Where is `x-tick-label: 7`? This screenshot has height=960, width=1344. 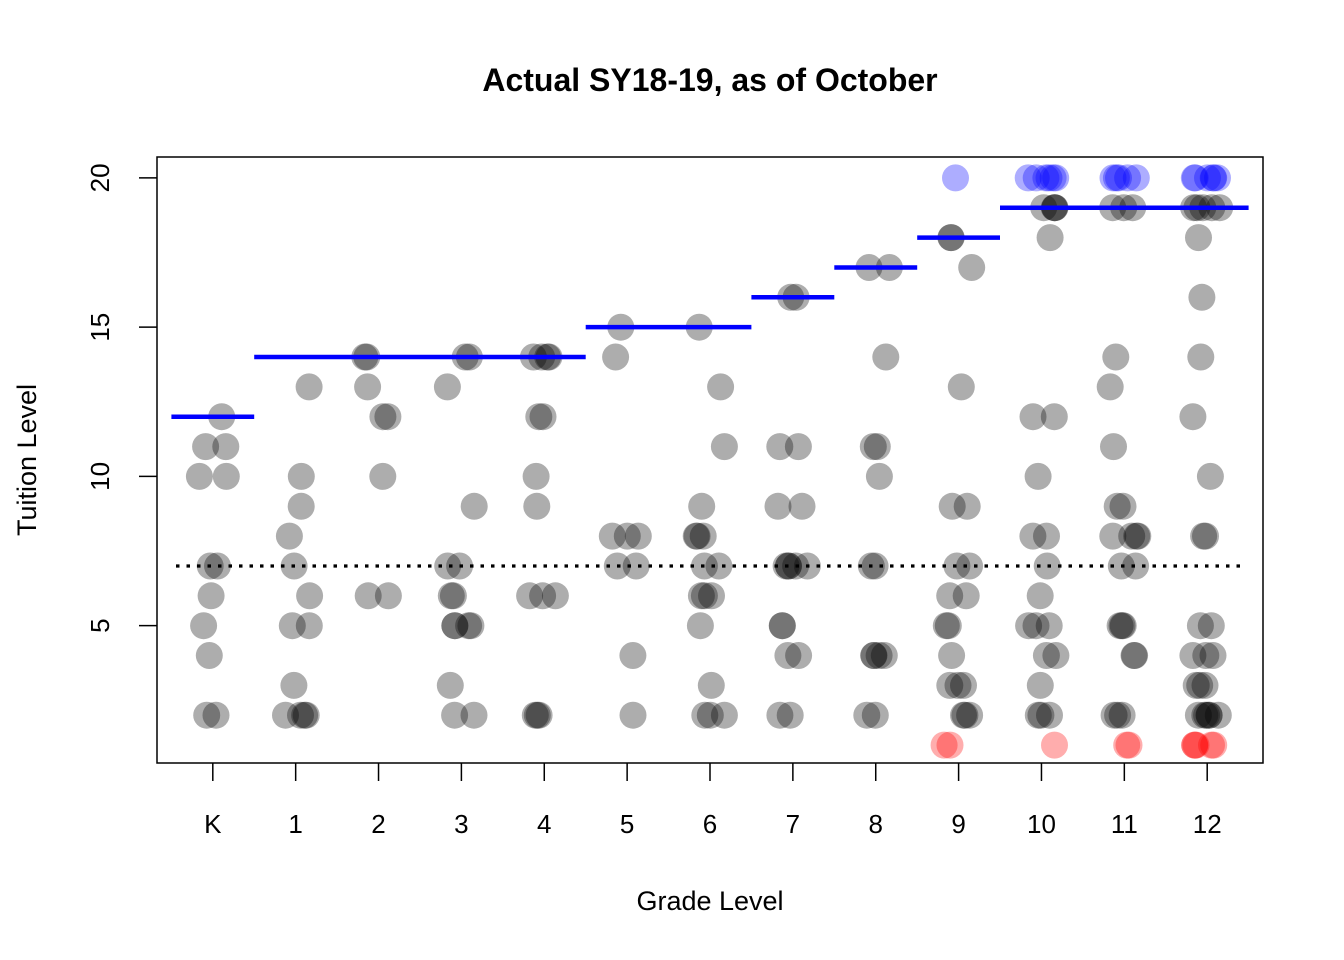
x-tick-label: 7 is located at coordinates (793, 824).